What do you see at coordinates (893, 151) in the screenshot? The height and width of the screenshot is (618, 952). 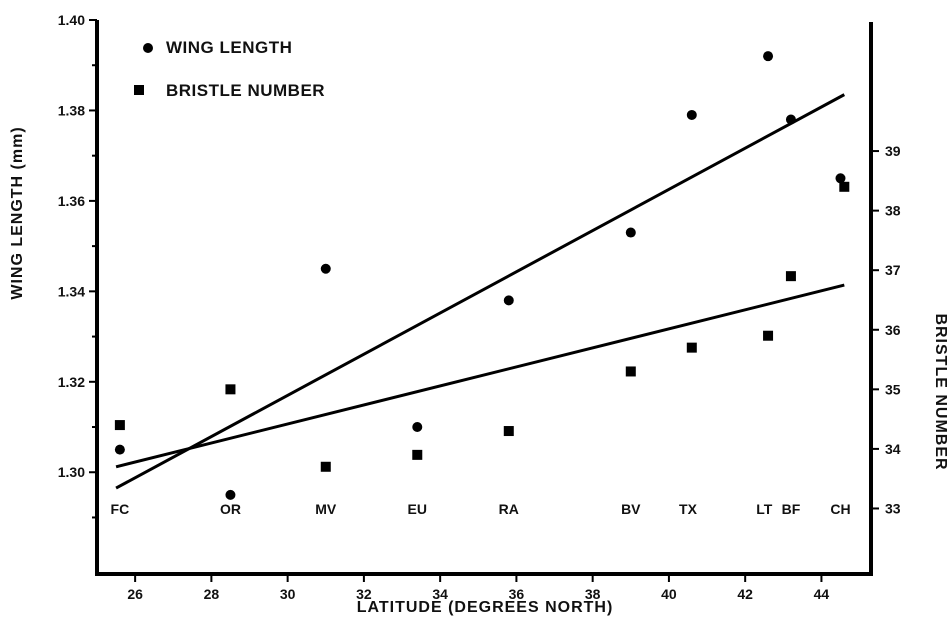 I see `y-right-tick-label: 39` at bounding box center [893, 151].